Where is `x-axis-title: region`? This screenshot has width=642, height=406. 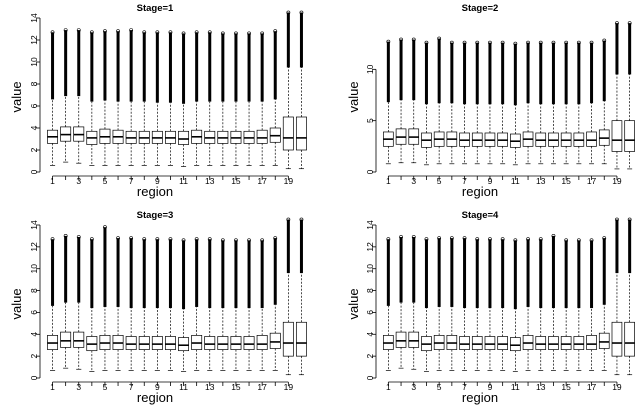
x-axis-title: region is located at coordinates (480, 191).